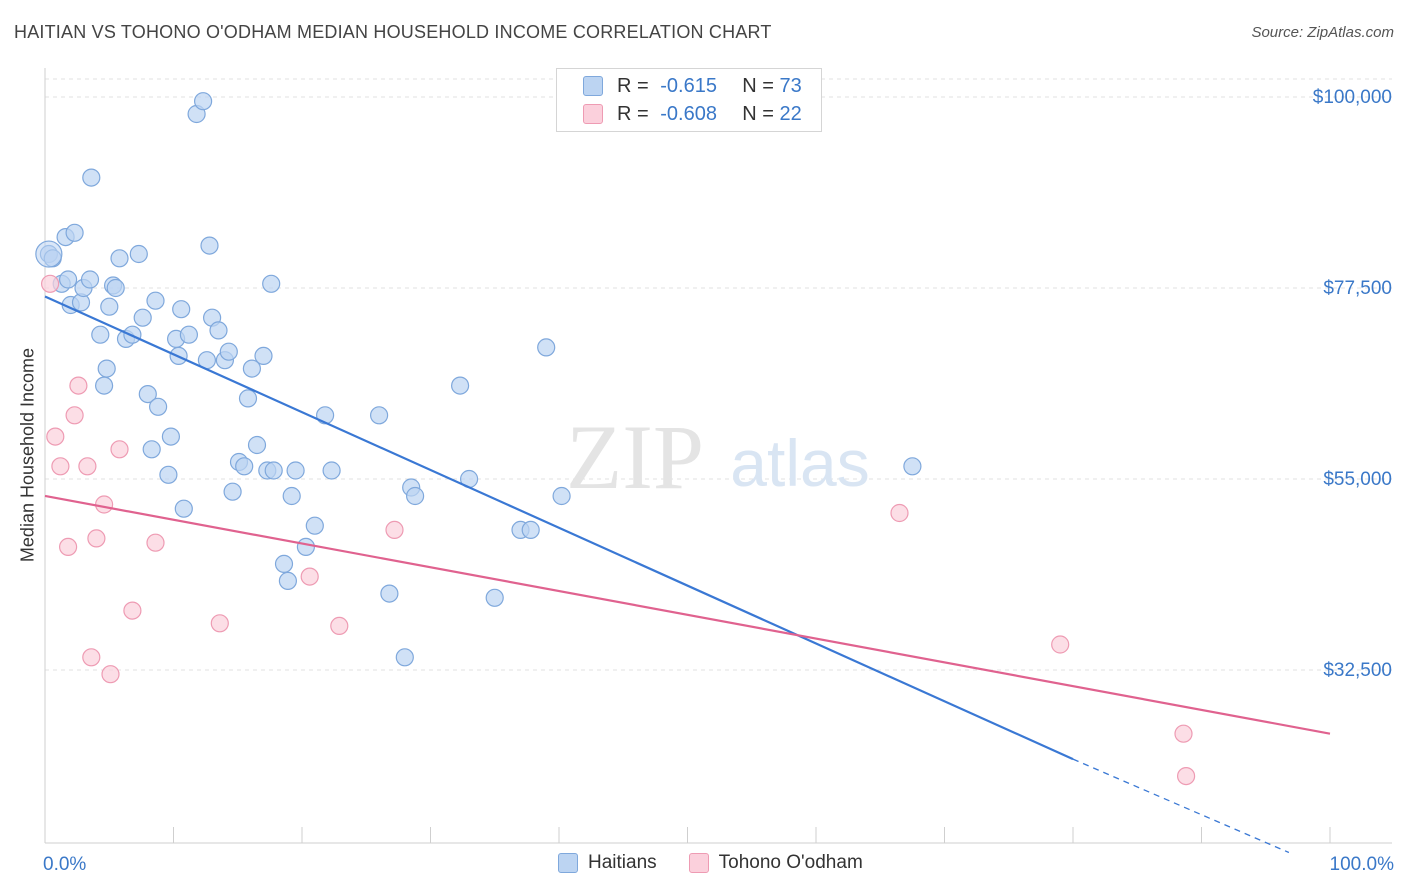  Describe the element at coordinates (635, 457) in the screenshot. I see `watermark-zip: ZIP` at that location.